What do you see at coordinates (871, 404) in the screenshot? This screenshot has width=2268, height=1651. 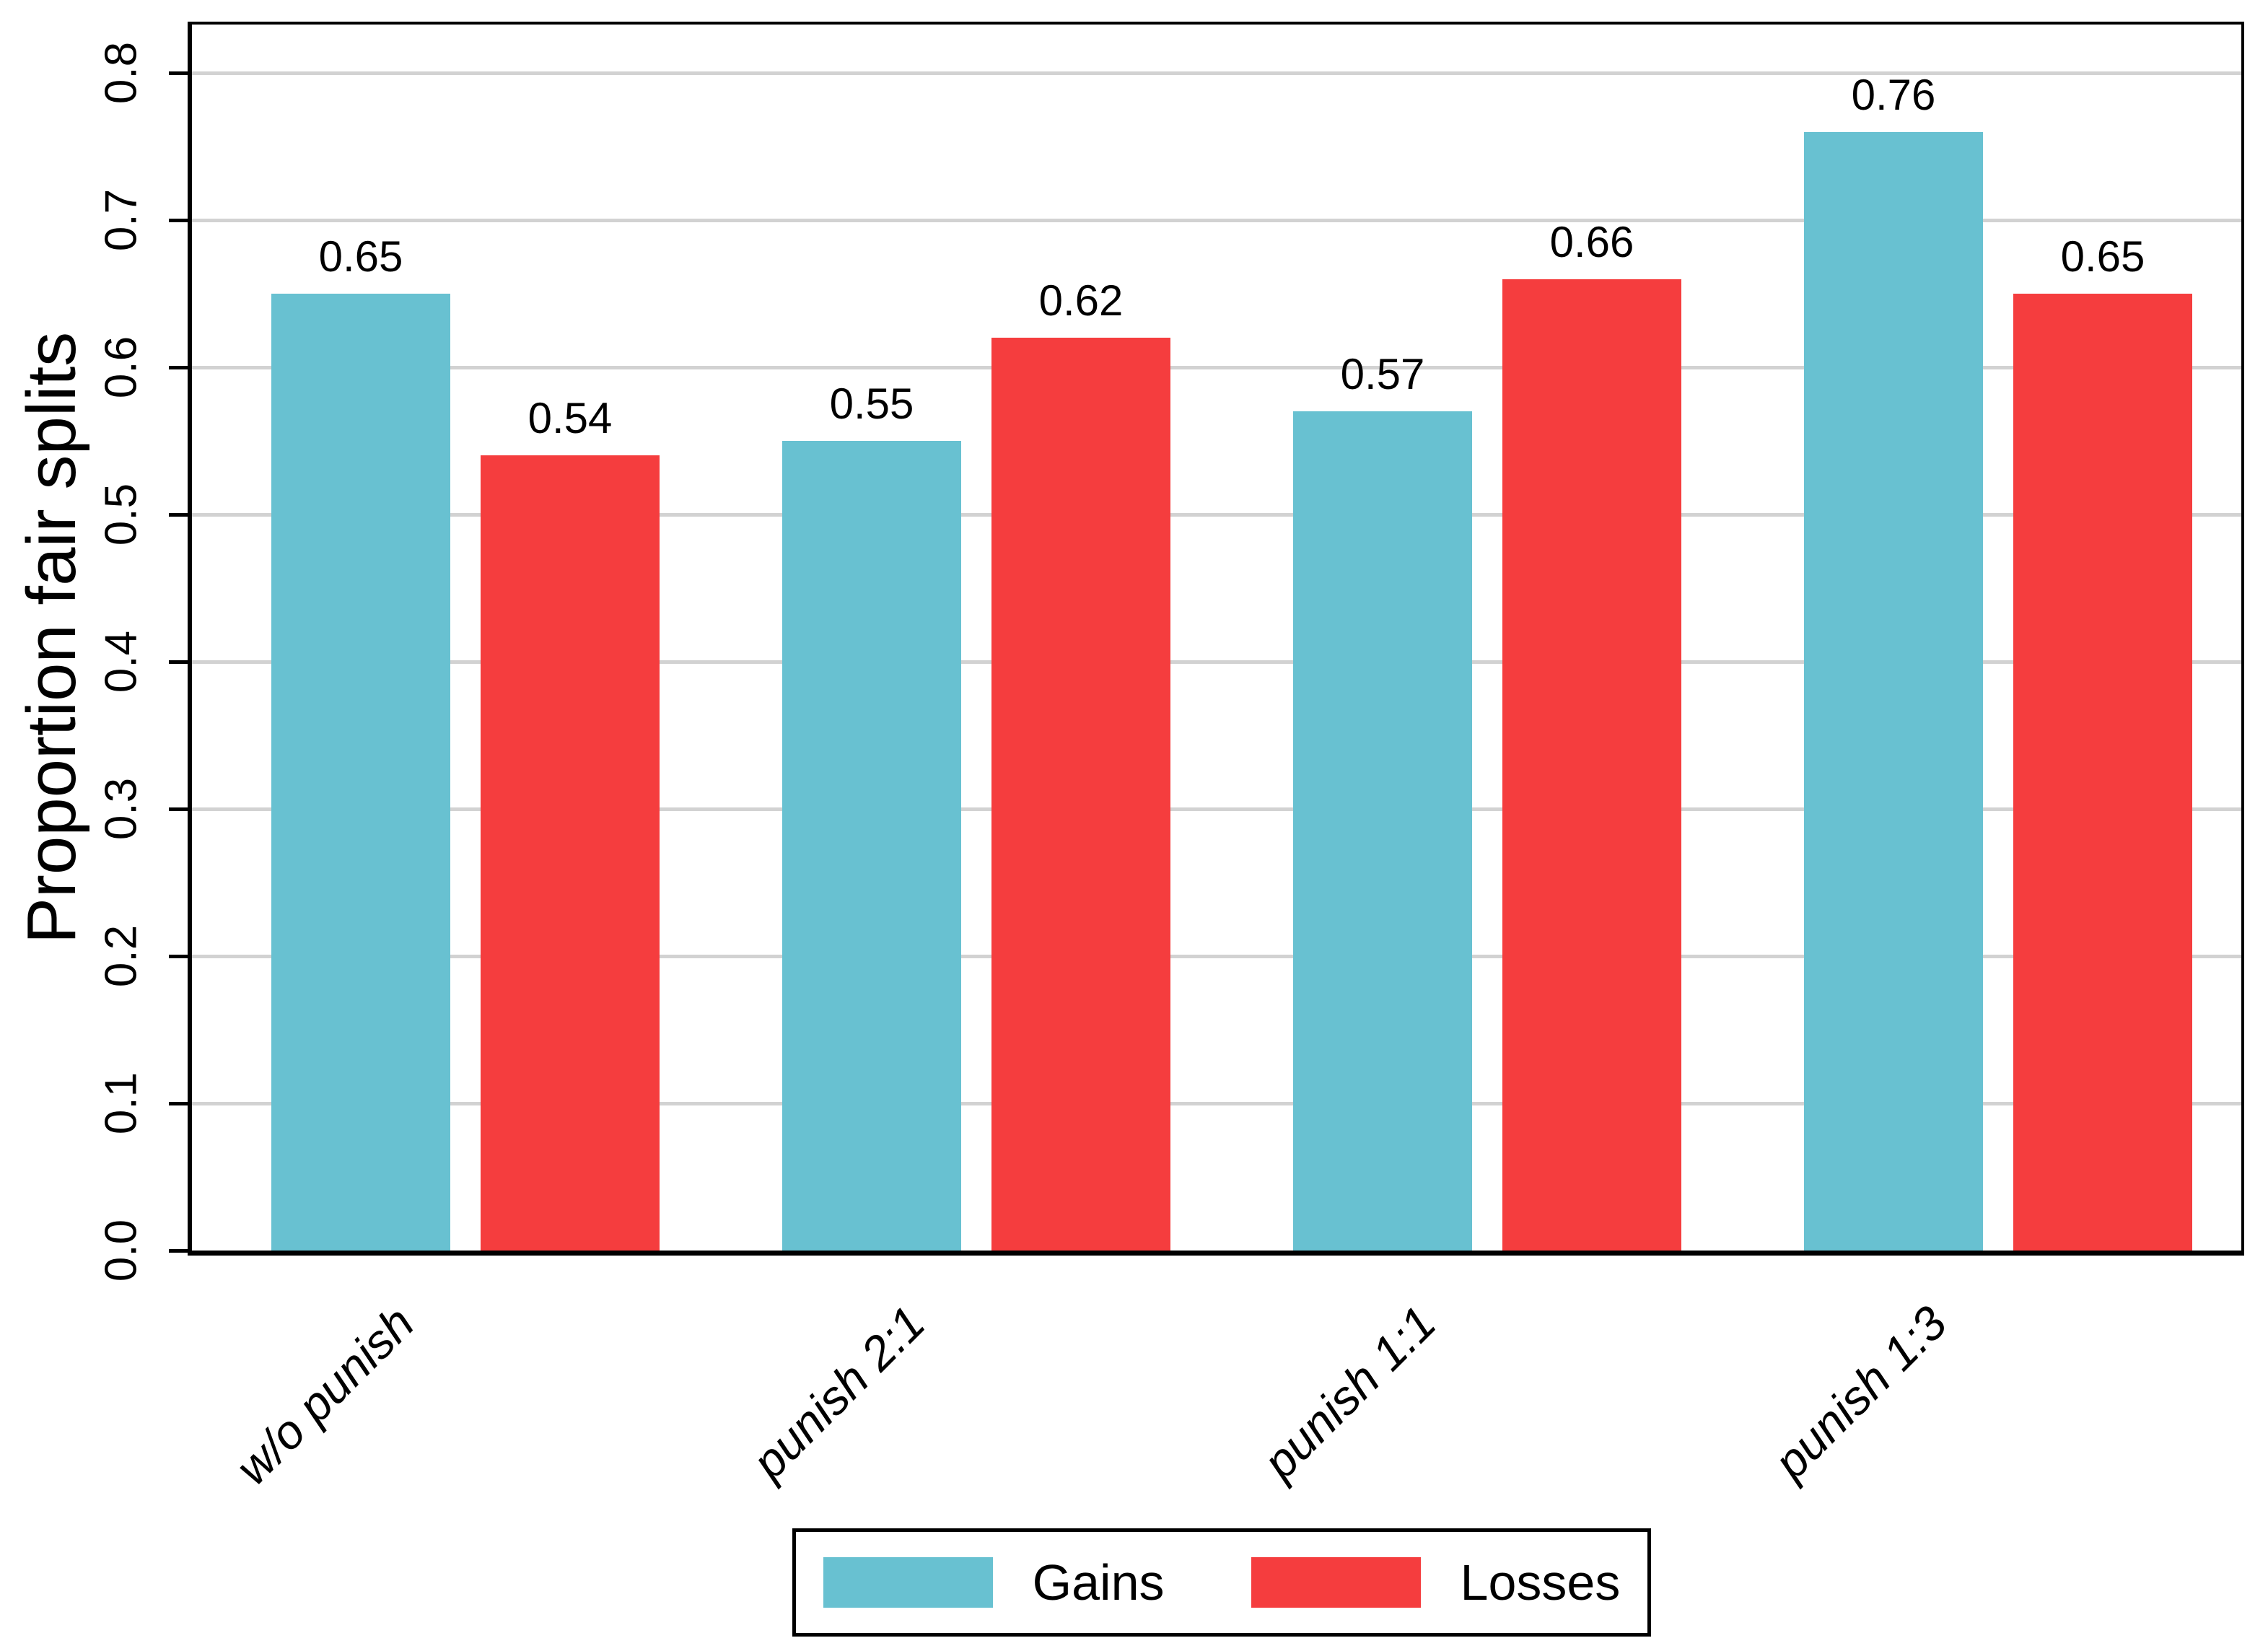 I see `bar-value-label: 0.55` at bounding box center [871, 404].